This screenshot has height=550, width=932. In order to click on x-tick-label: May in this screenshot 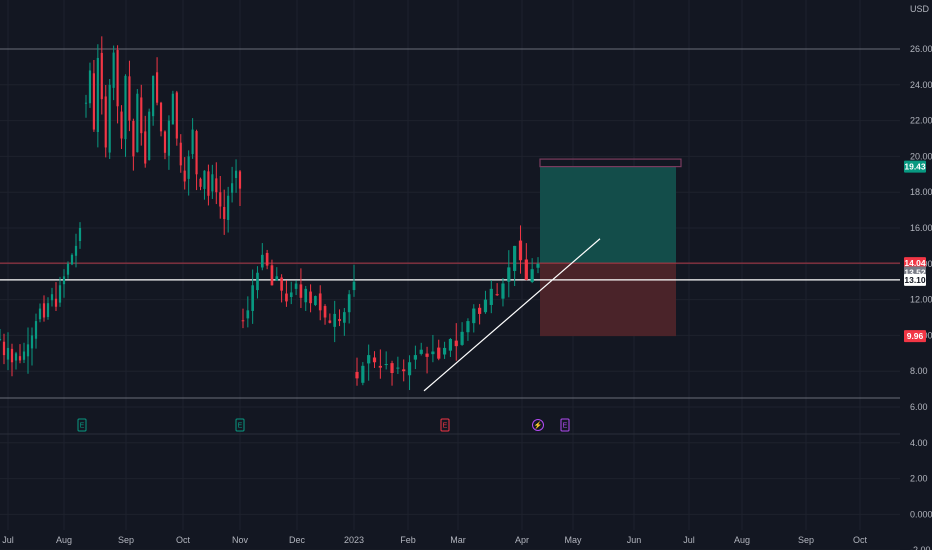, I will do `click(573, 540)`.